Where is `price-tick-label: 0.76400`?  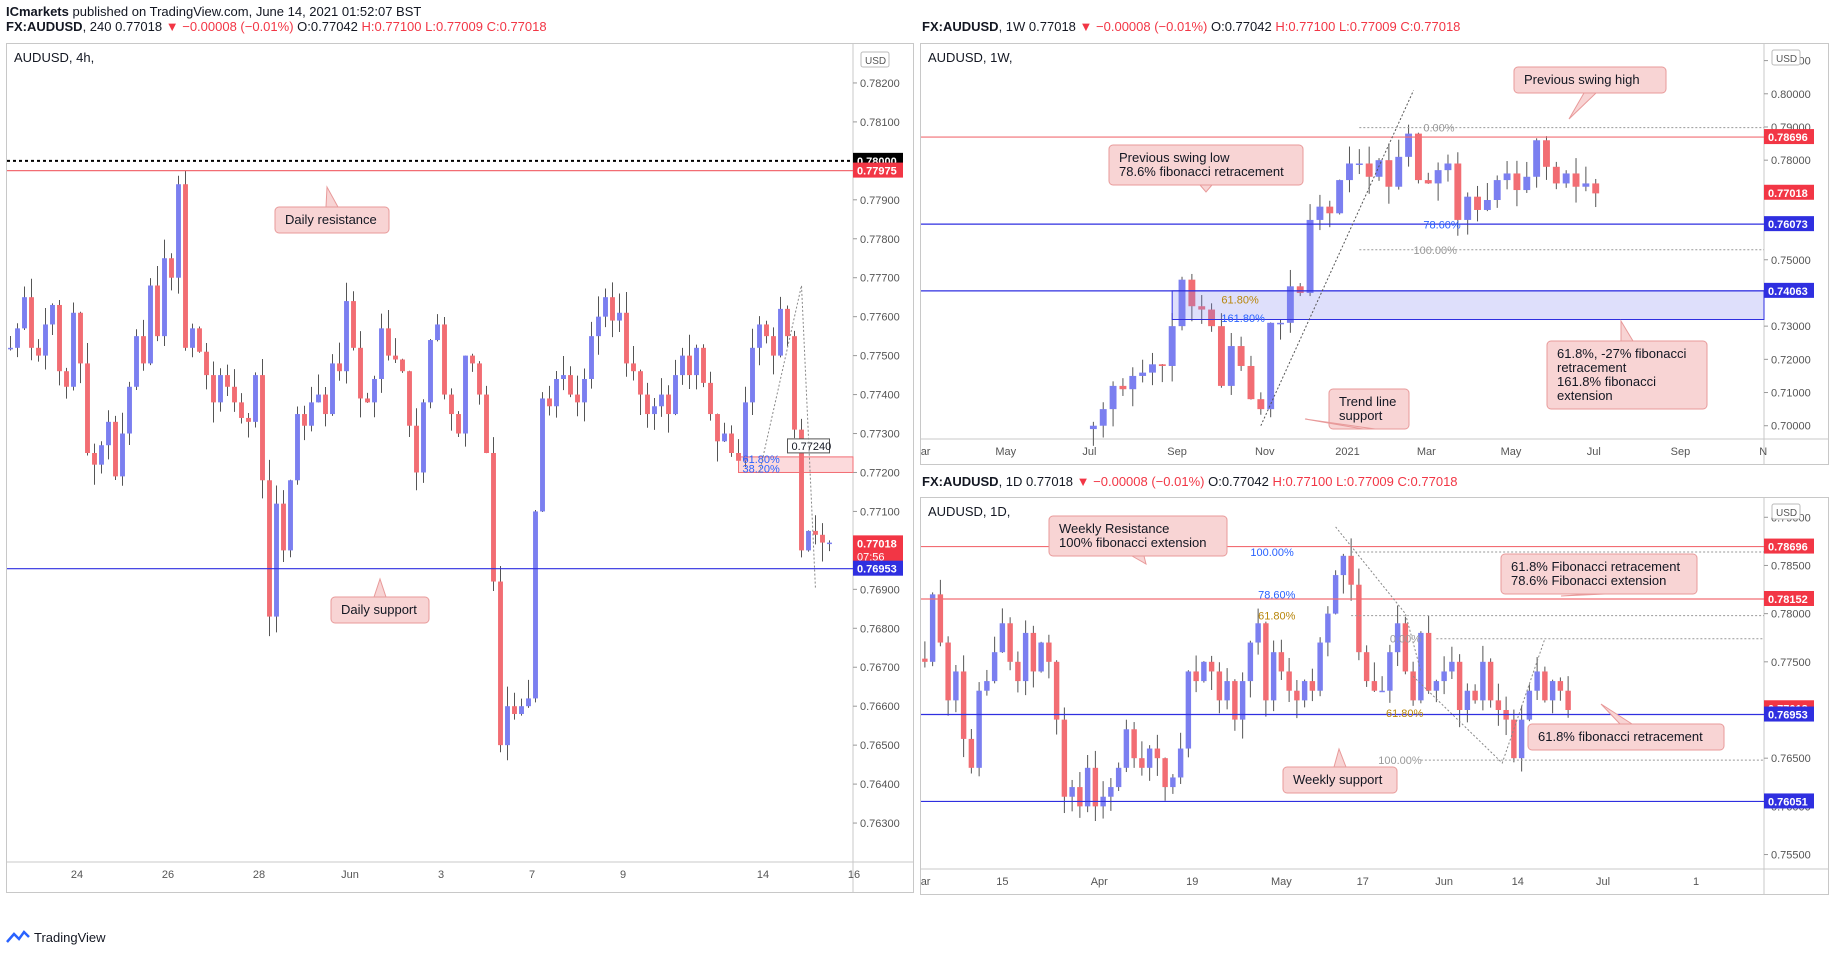
price-tick-label: 0.76400 is located at coordinates (880, 785).